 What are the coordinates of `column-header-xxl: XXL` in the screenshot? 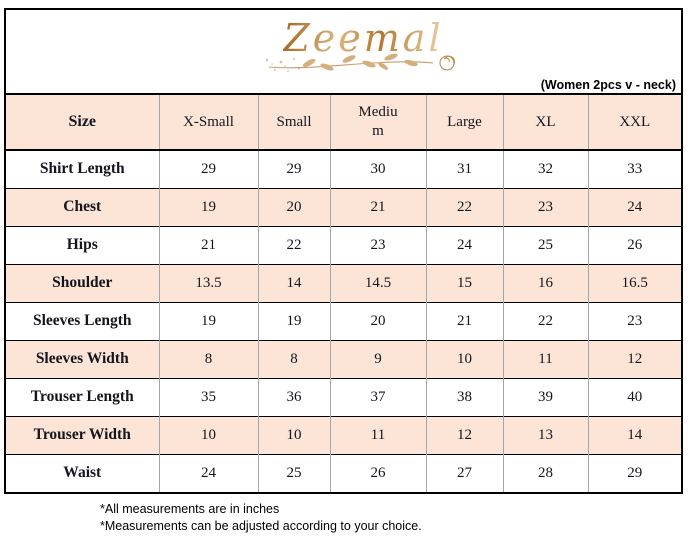 It's located at (634, 123).